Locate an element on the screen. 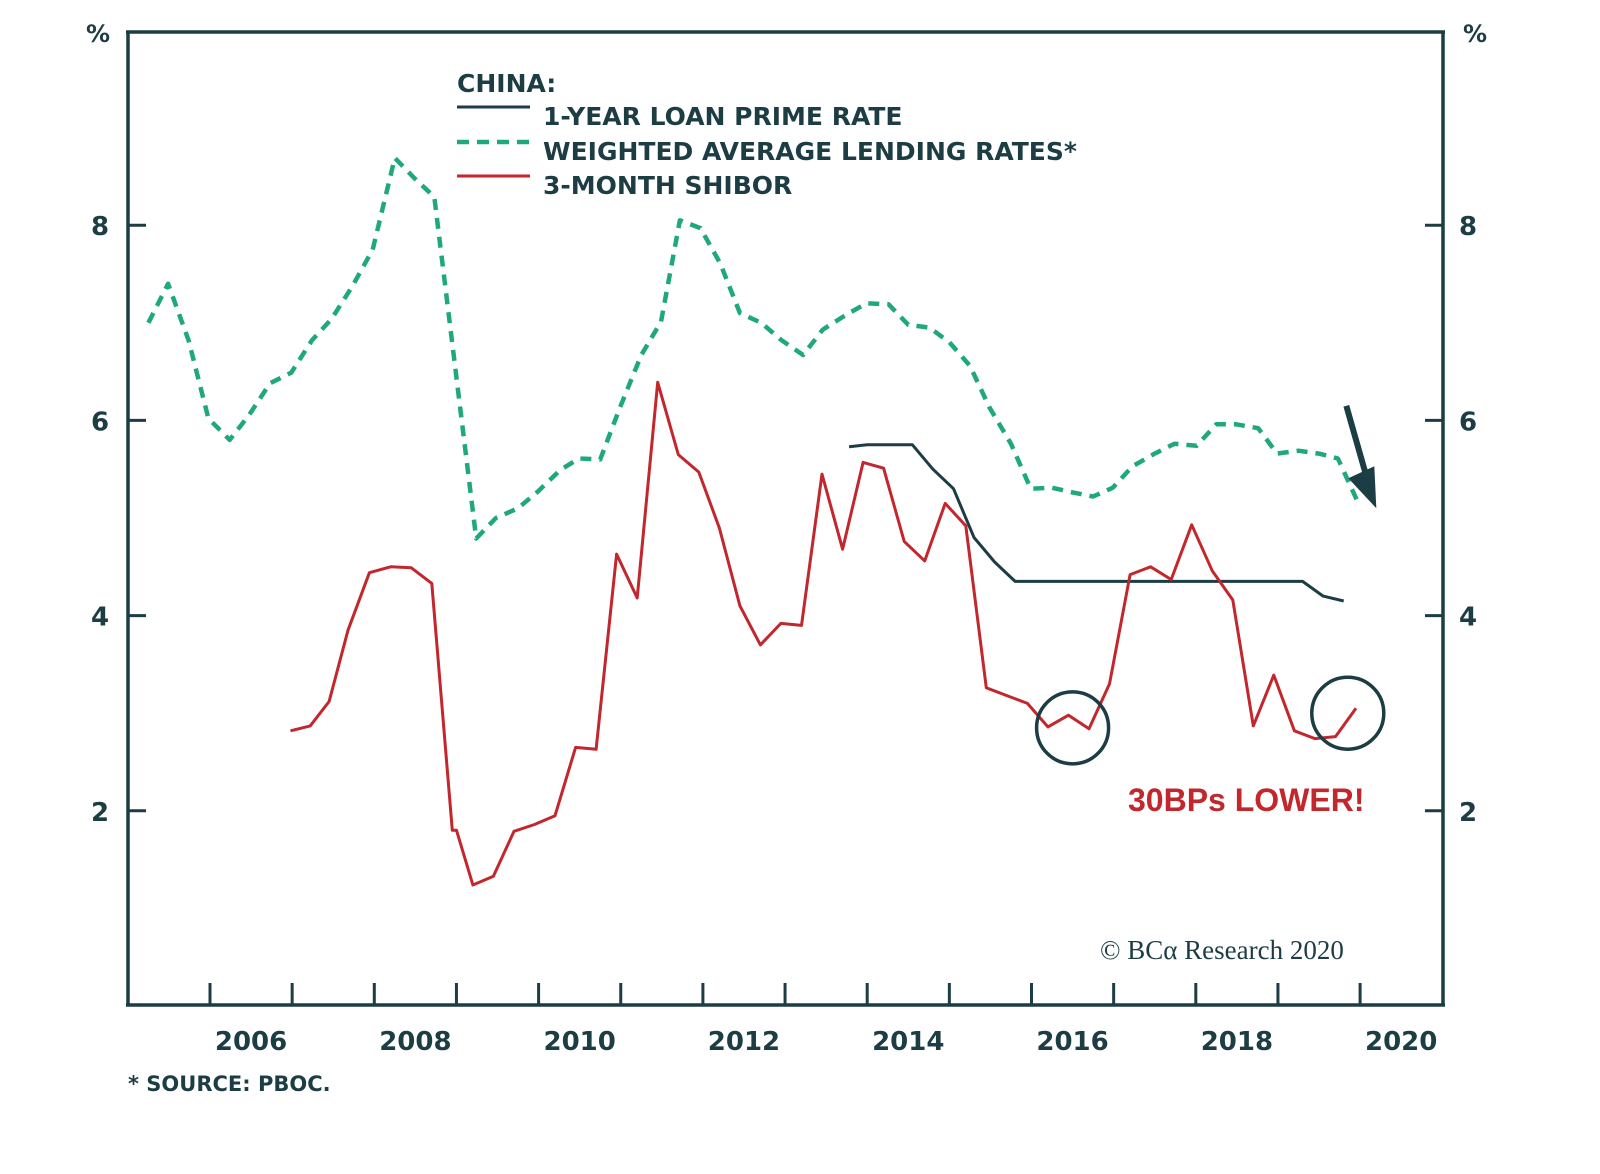 The height and width of the screenshot is (1174, 1600). x-tick-label: 2020 is located at coordinates (1401, 1042).